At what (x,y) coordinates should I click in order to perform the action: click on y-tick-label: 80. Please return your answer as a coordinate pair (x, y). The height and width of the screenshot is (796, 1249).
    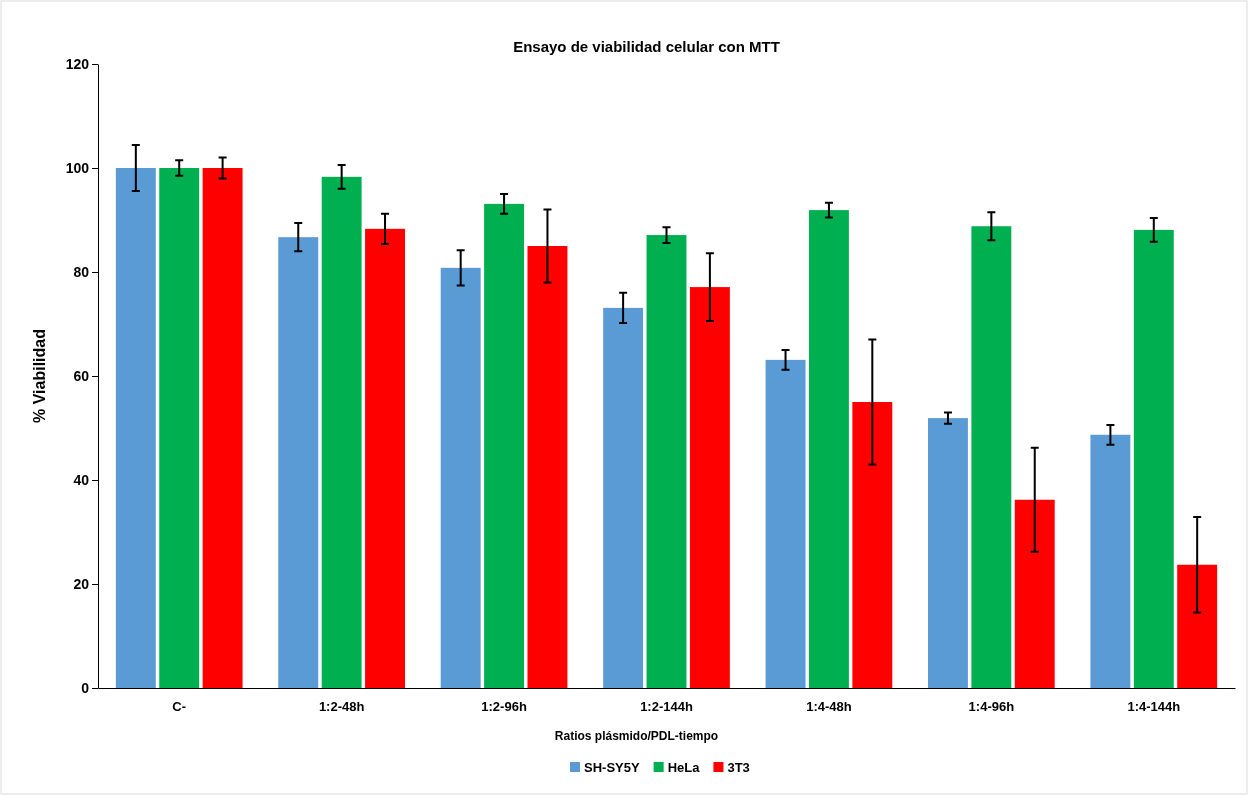
    Looking at the image, I should click on (81, 271).